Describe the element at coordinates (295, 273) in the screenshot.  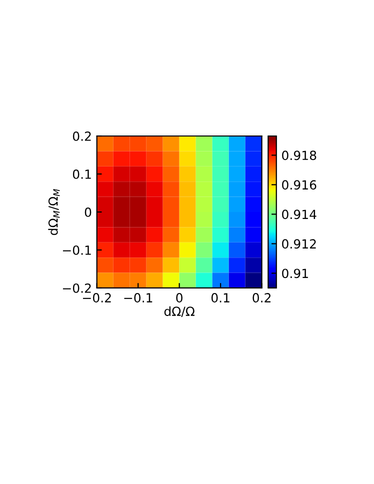
I see `color-bar-label: 0.91` at that location.